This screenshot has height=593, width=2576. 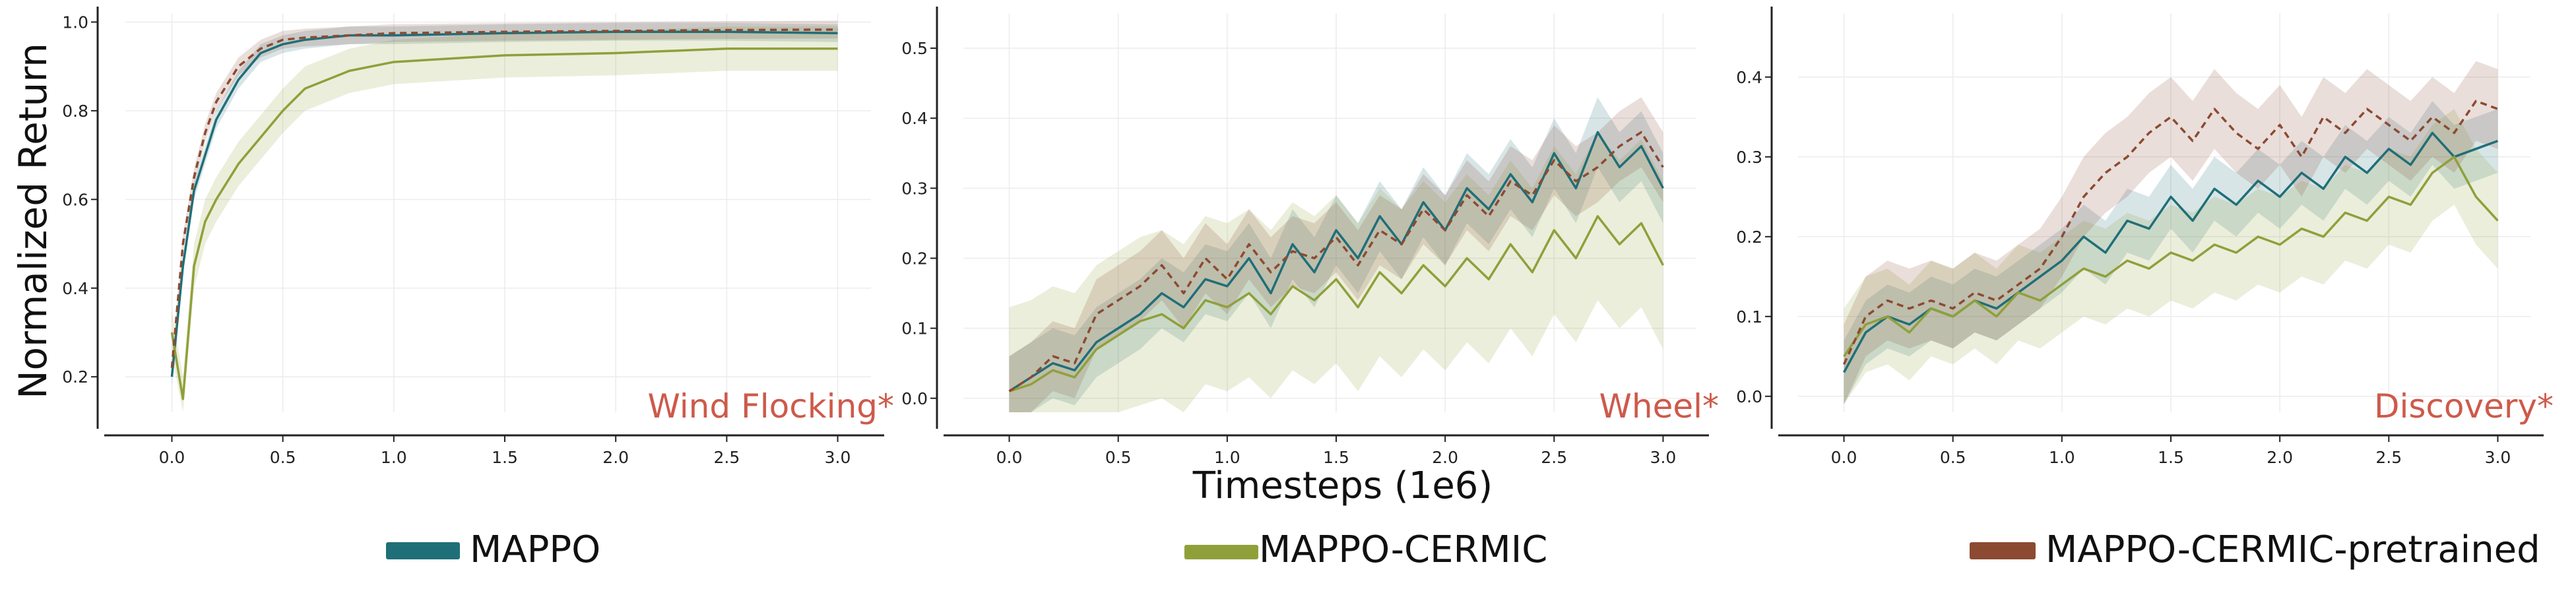 I want to click on x-axis-label: Timesteps (1e6), so click(x=1342, y=485).